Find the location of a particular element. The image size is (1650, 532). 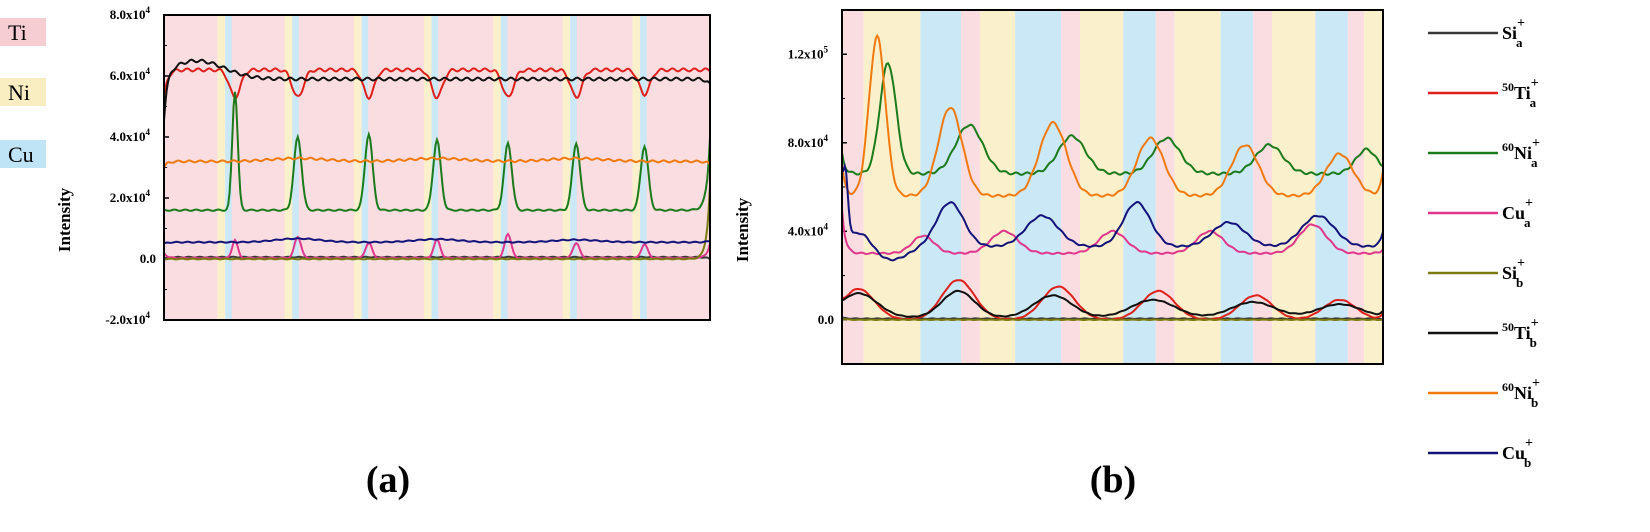

y-tick-mantissa: -2.0x10 is located at coordinates (125, 319).